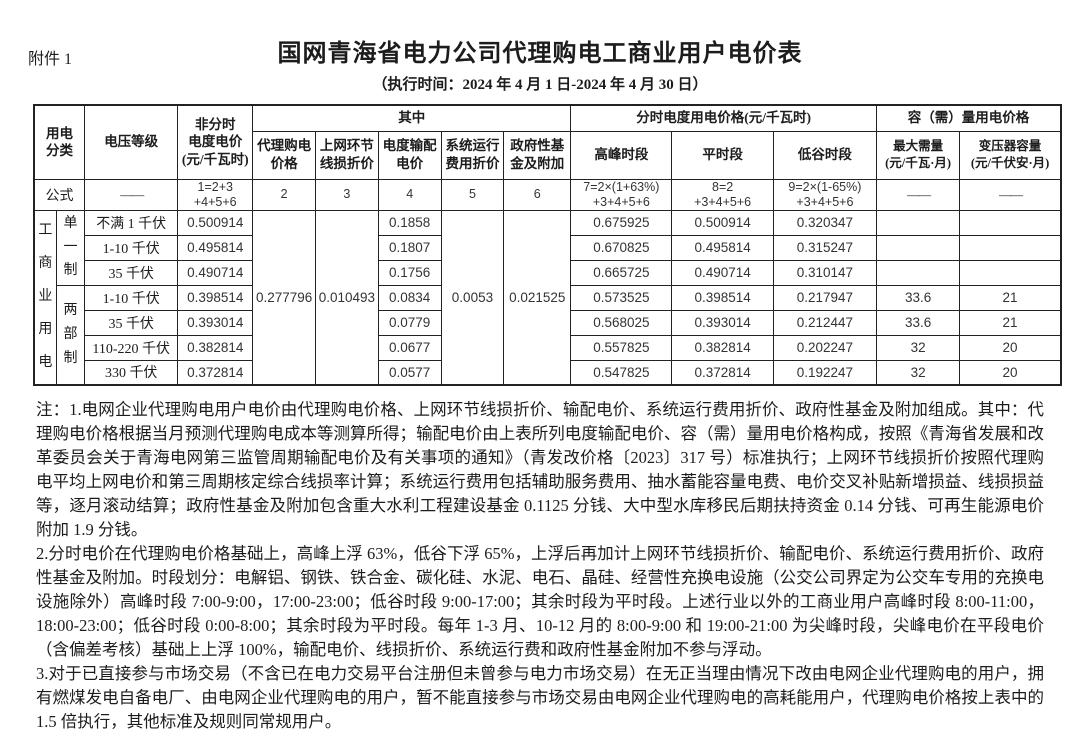  Describe the element at coordinates (131, 322) in the screenshot. I see `voltage-cell: 35 千伏` at that location.